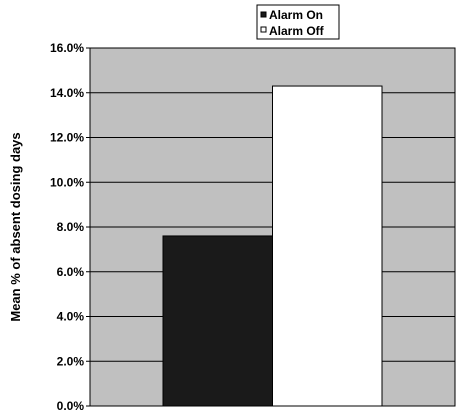  What do you see at coordinates (296, 15) in the screenshot?
I see `legend-label-alarm-on: Alarm On` at bounding box center [296, 15].